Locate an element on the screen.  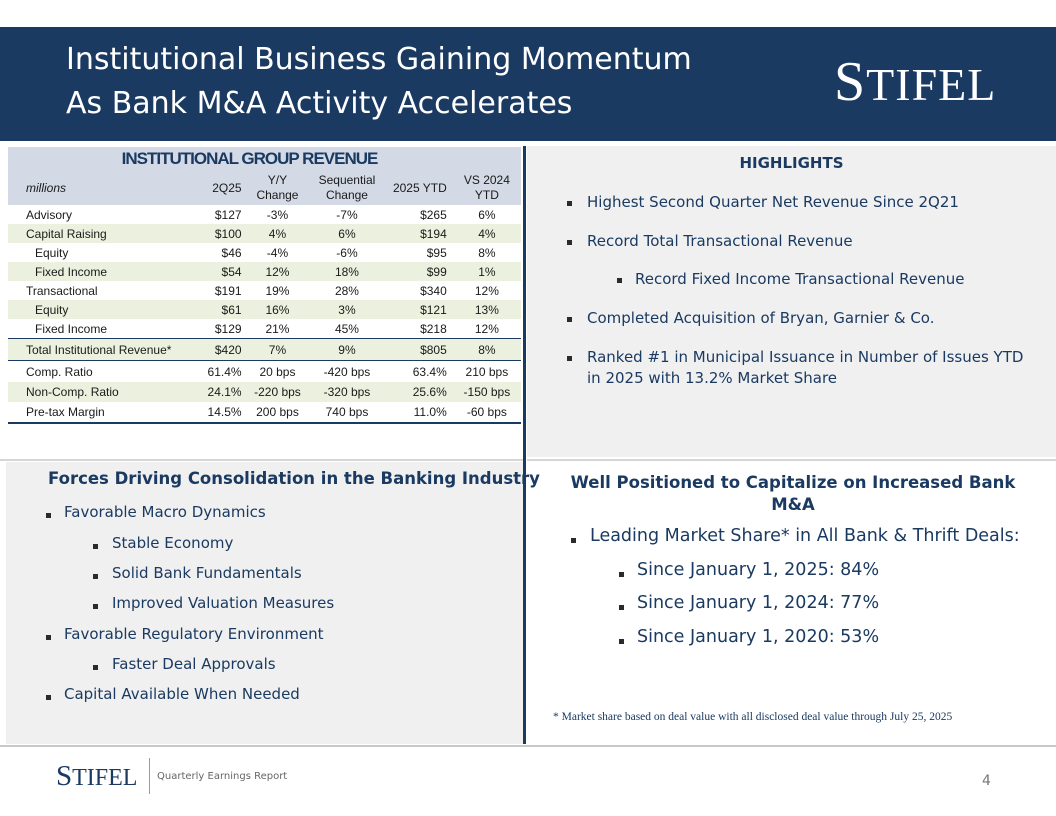
cell-ytd: 11.0% is located at coordinates (419, 413).